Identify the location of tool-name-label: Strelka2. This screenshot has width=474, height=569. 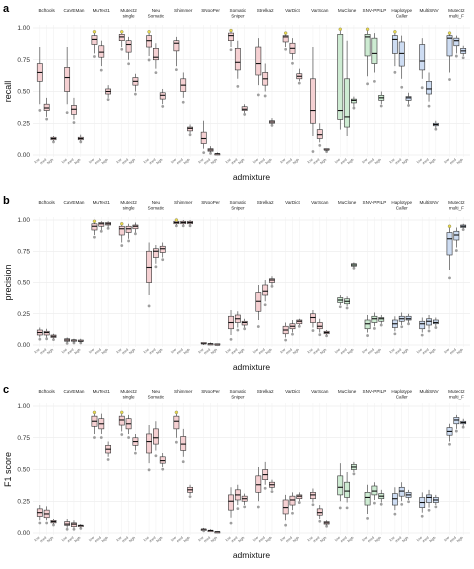
(265, 391).